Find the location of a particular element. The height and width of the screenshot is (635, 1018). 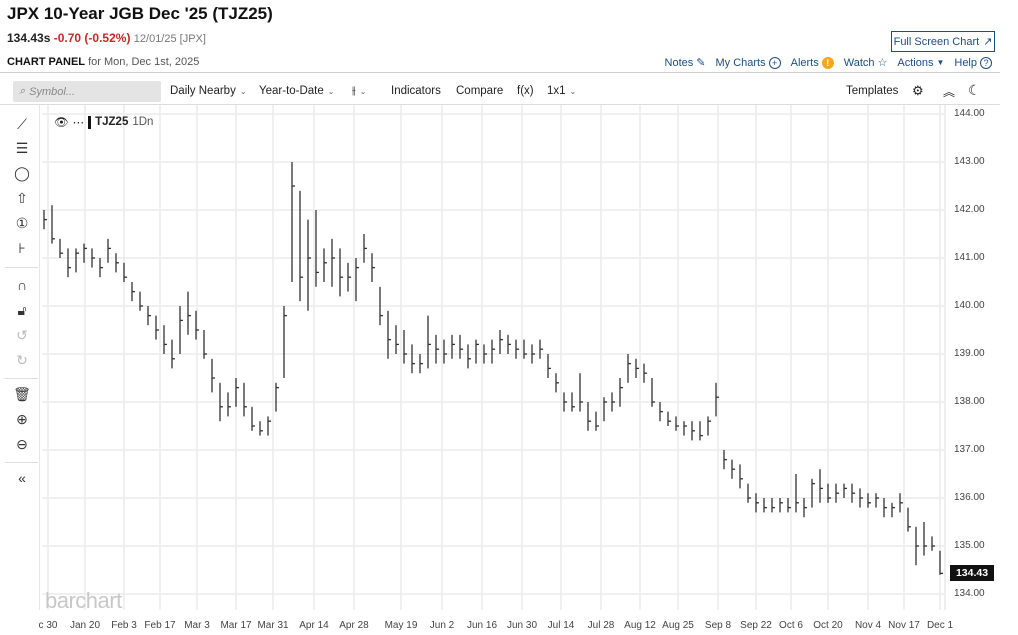

watch-link: Watch ☆ is located at coordinates (866, 63).